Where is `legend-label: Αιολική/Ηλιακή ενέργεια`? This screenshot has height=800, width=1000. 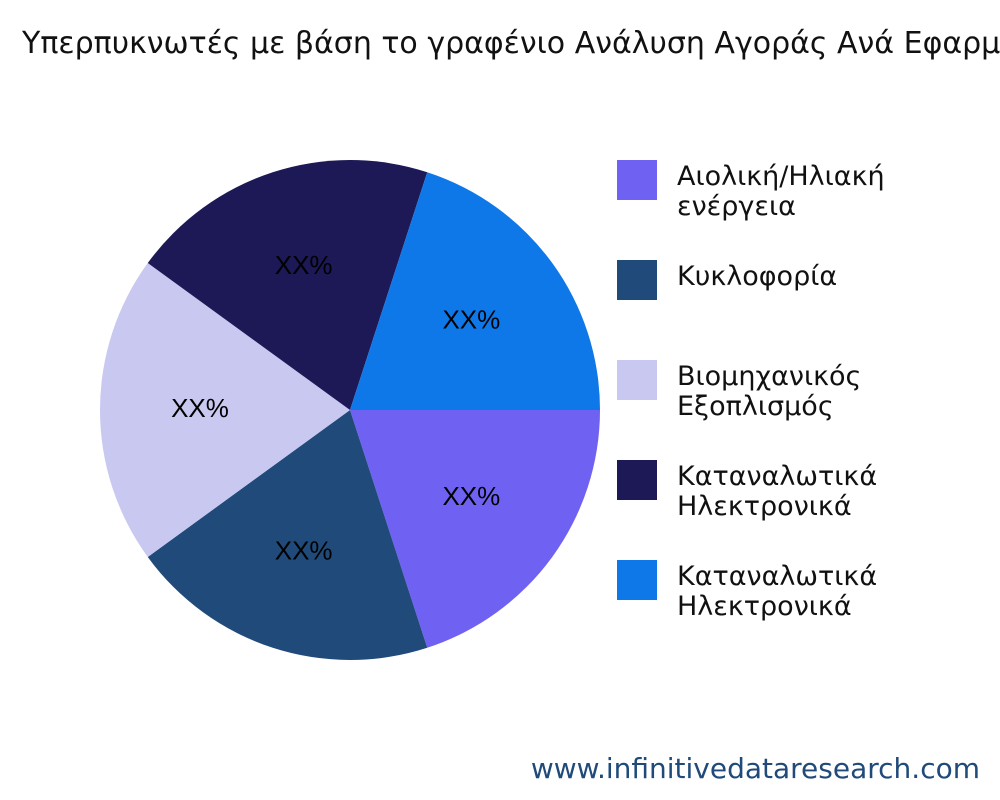
legend-label: Αιολική/Ηλιακή ενέργεια is located at coordinates (781, 191).